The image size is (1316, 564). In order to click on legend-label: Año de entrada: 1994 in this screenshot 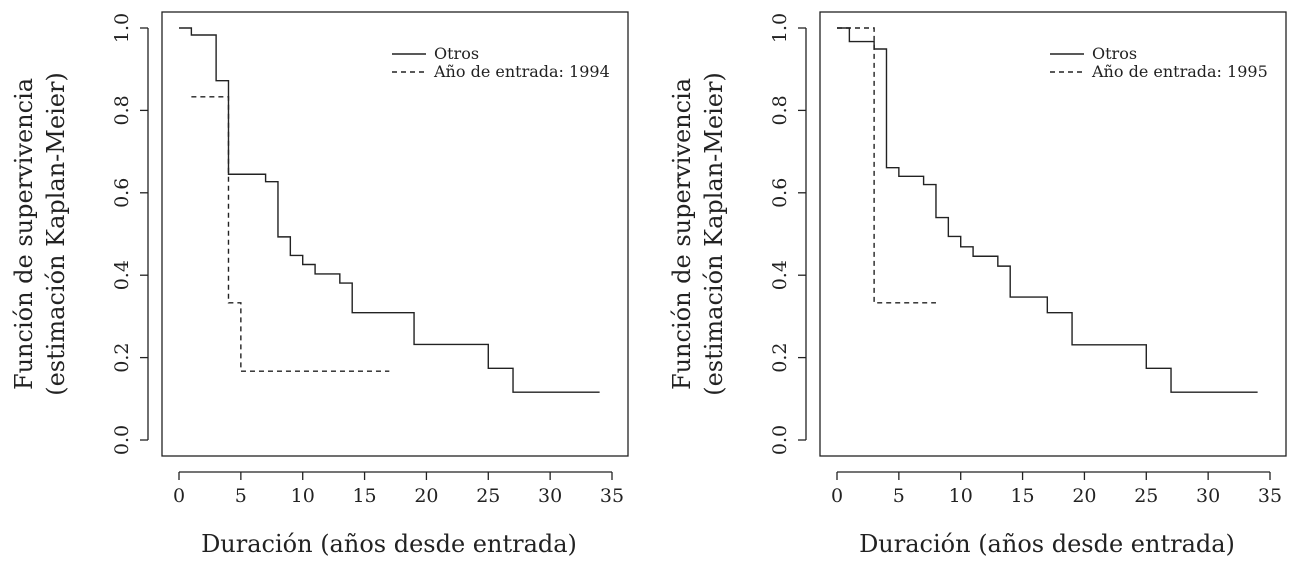, I will do `click(521, 71)`.